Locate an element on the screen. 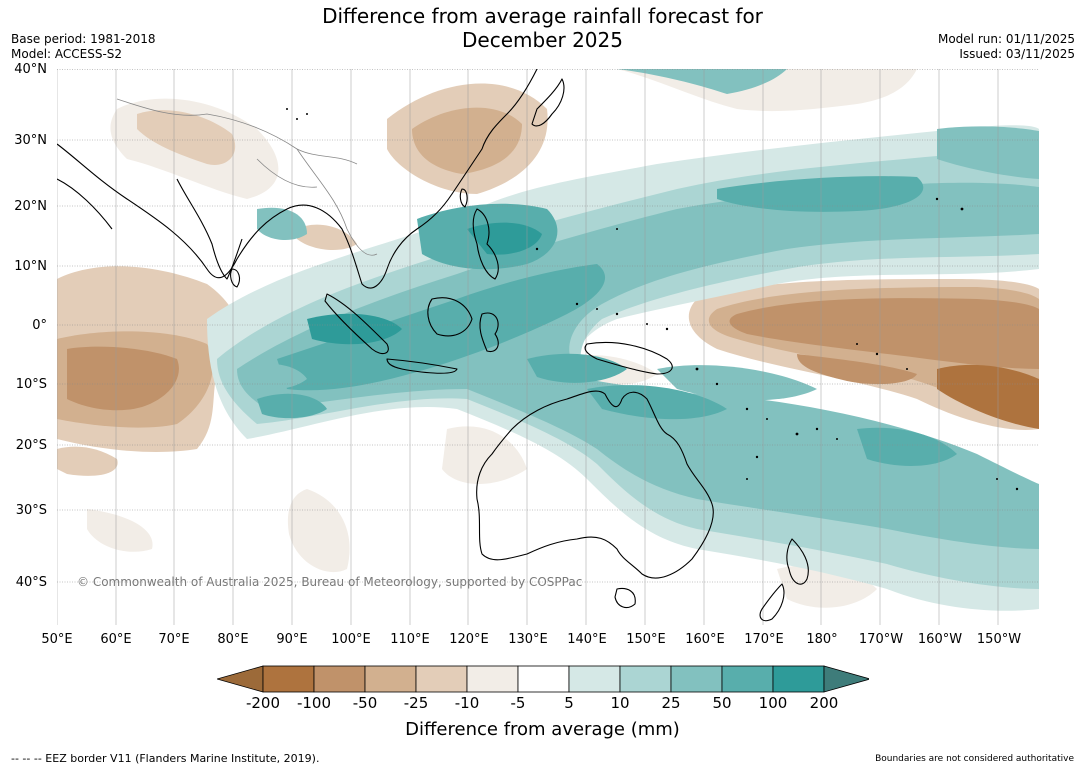  philippines-outline is located at coordinates (485, 244).